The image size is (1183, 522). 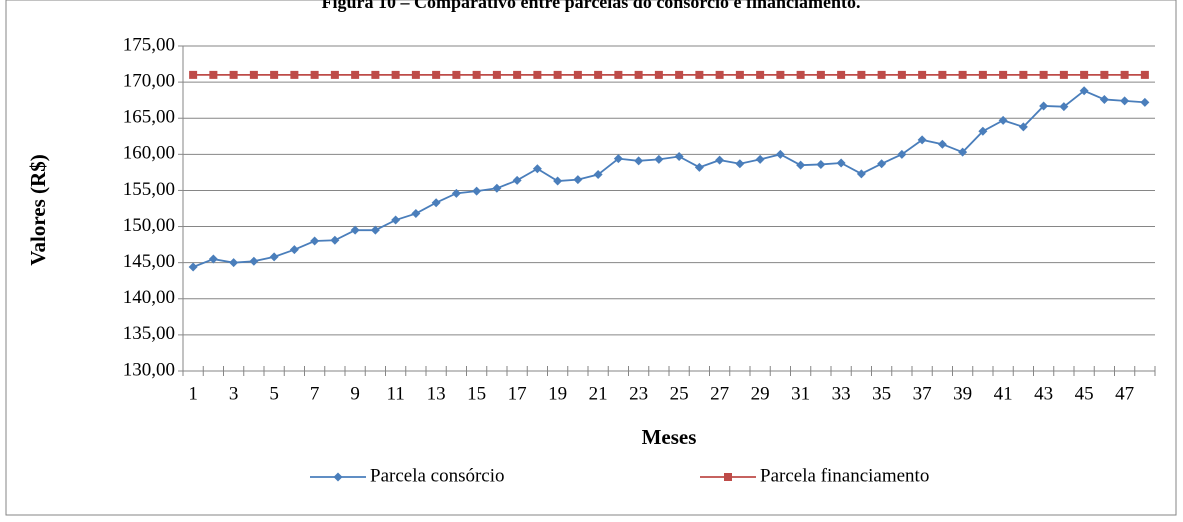 What do you see at coordinates (517, 393) in the screenshot?
I see `x-tick-label: 17` at bounding box center [517, 393].